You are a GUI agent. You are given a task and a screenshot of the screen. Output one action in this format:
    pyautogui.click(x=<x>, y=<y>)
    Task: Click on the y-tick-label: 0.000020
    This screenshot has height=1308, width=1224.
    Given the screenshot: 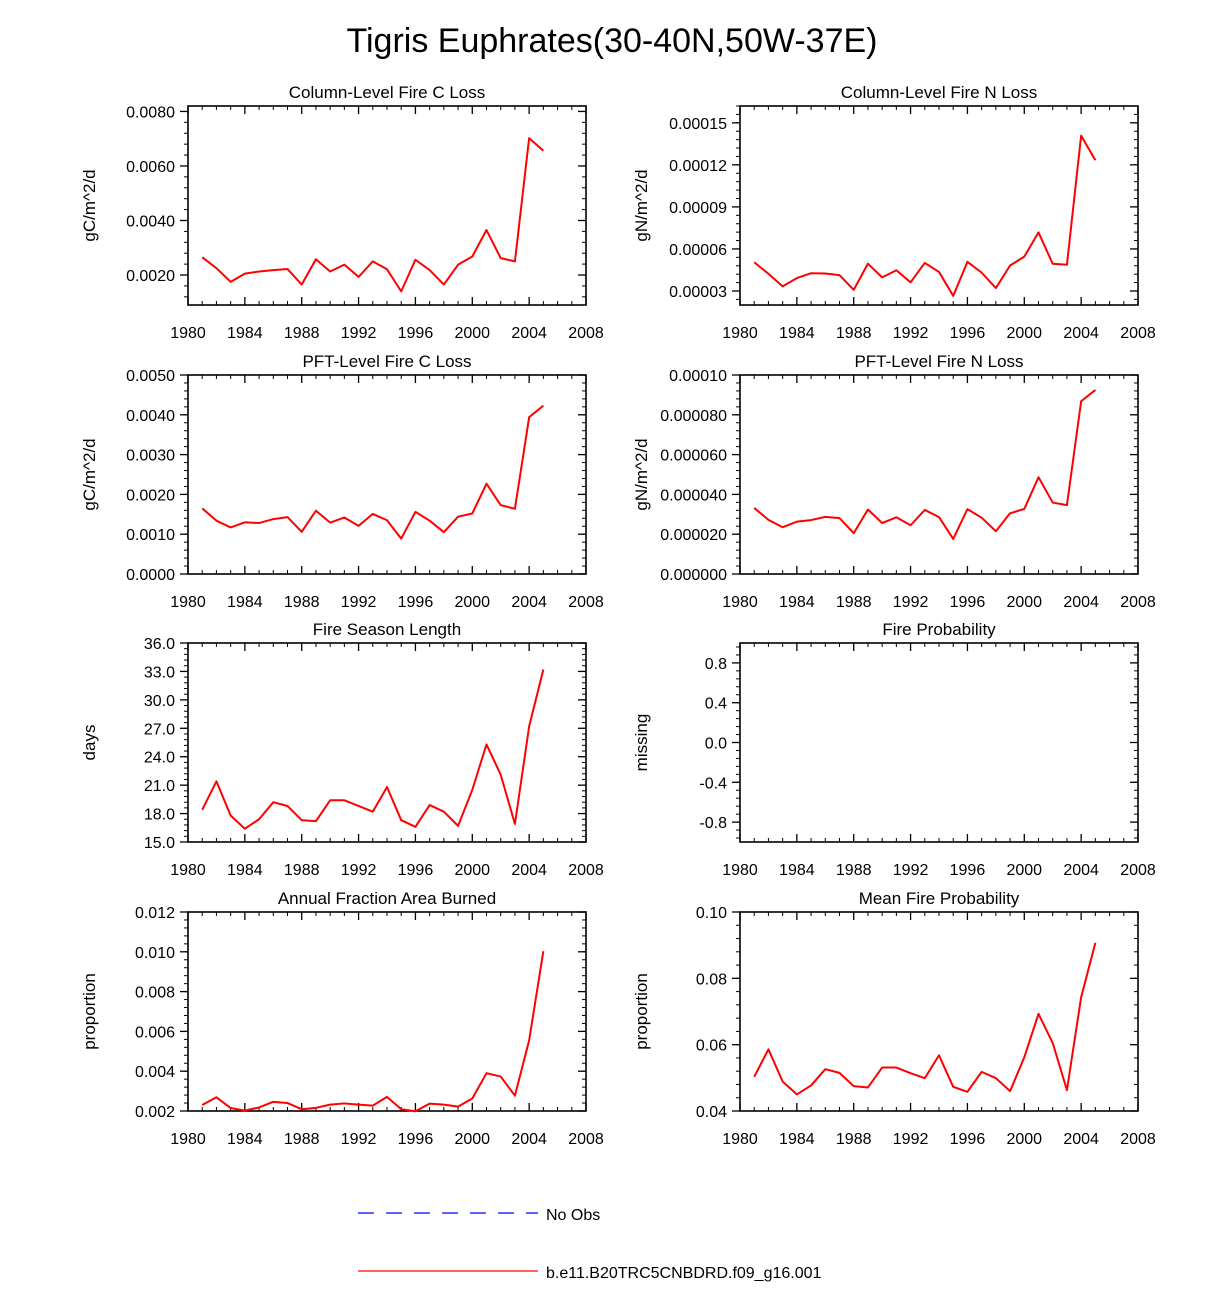 What is the action you would take?
    pyautogui.click(x=693, y=535)
    